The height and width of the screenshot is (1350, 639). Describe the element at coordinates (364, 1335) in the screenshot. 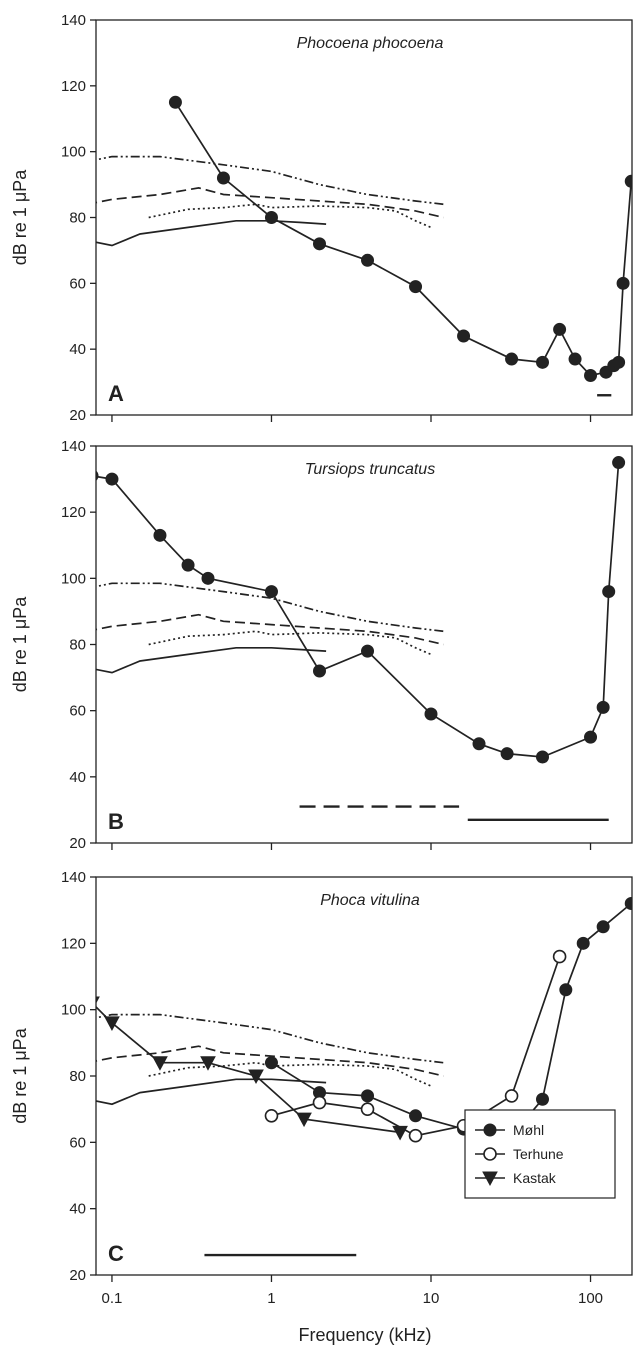

I see `x-axis-label: Frequency (kHz)` at that location.